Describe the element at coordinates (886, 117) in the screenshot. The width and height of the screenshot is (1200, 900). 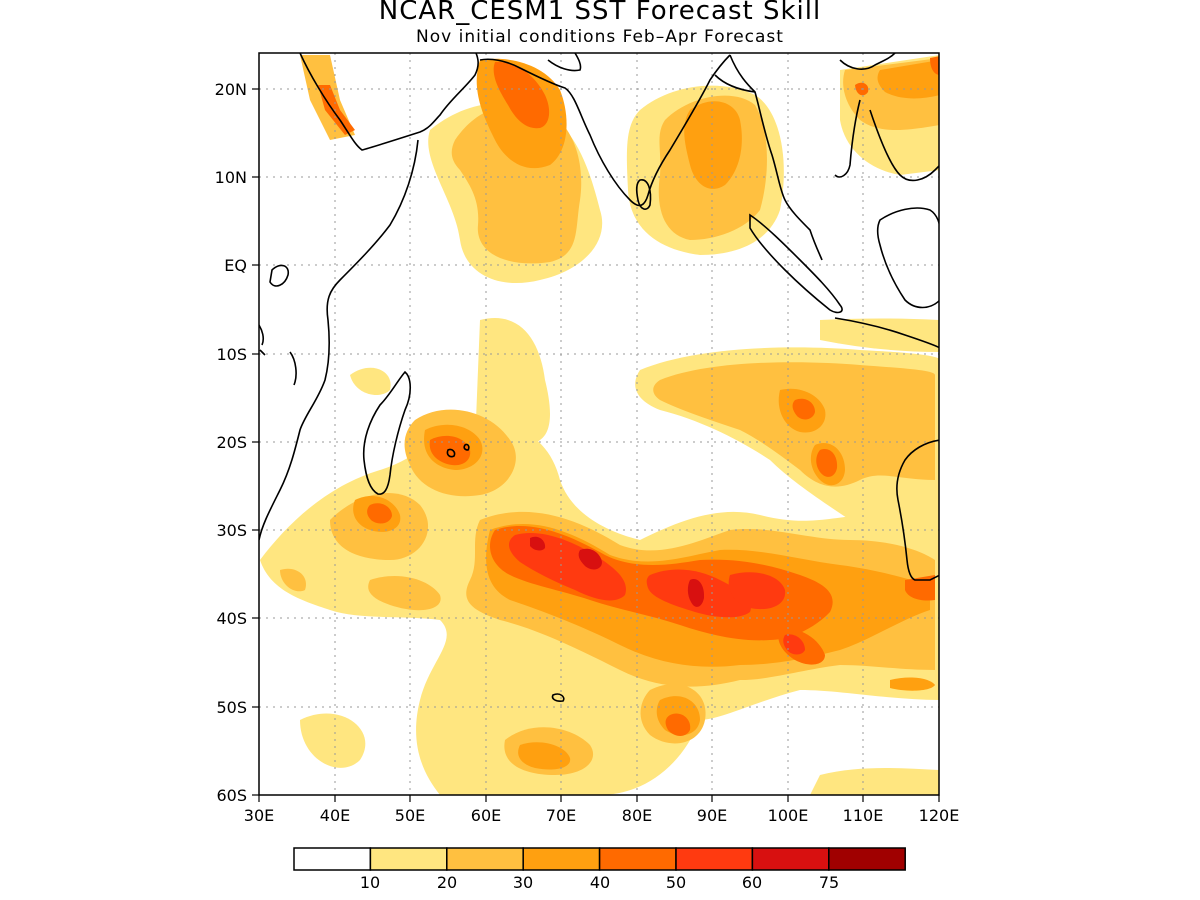
I see `indochina` at that location.